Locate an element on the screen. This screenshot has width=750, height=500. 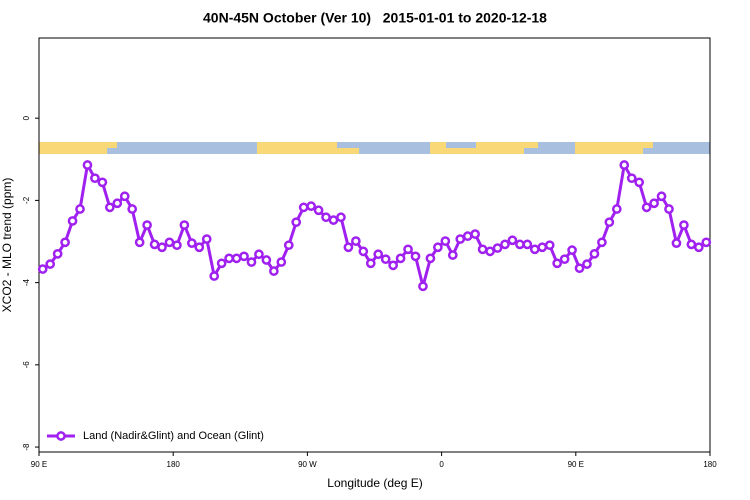
x-tick-label: 0 is located at coordinates (441, 464).